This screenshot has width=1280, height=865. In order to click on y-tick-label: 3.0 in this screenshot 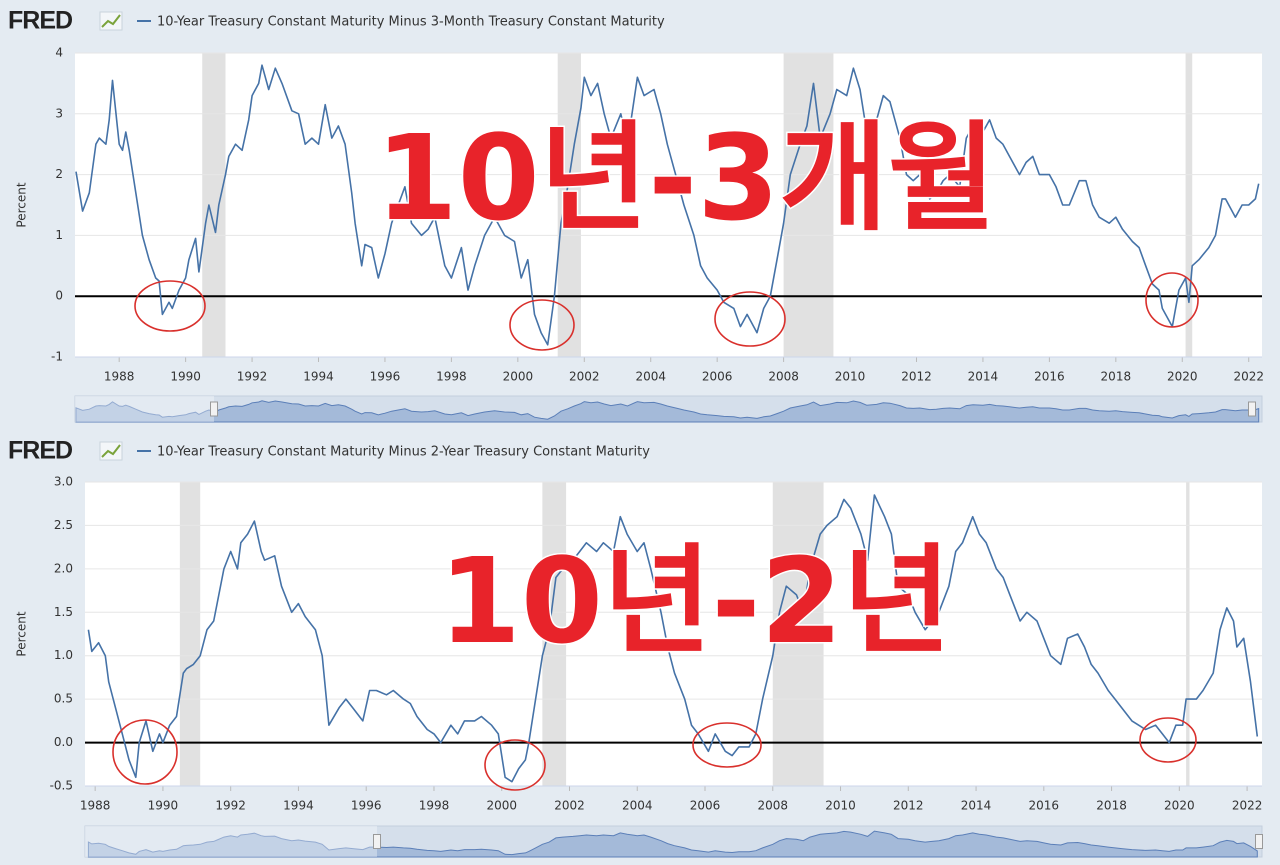, I will do `click(63, 482)`.